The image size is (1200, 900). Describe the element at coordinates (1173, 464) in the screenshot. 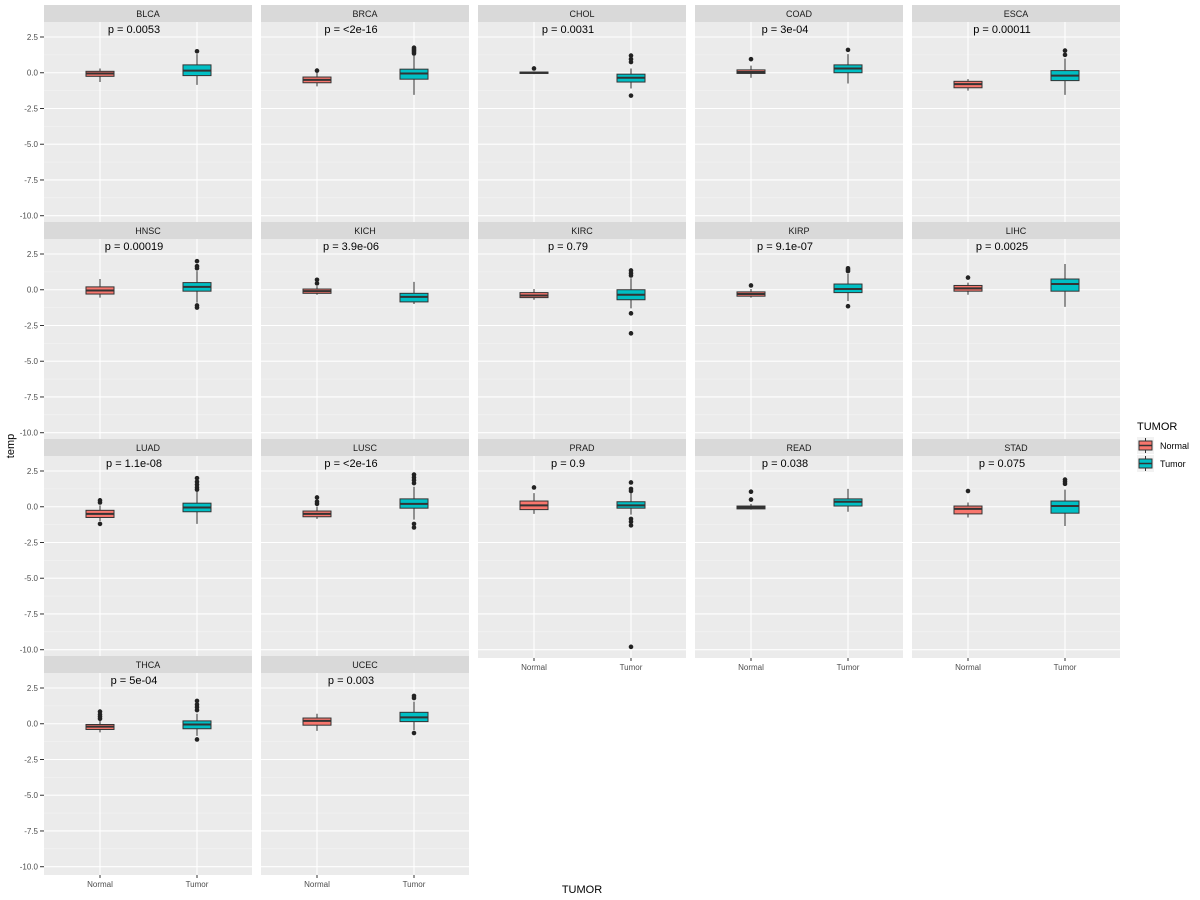

I see `legend-label: Tumor` at that location.